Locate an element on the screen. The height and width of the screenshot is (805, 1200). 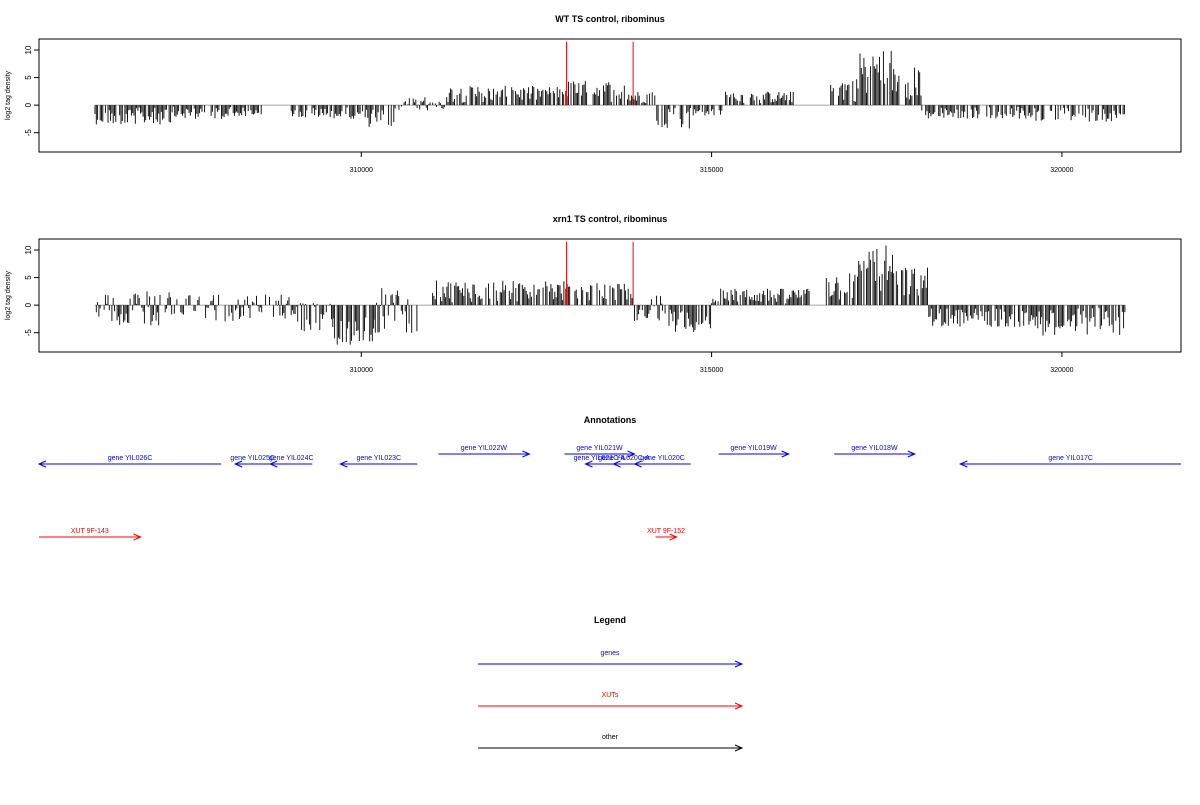
feature-label: gene YIL020C is located at coordinates (662, 458).